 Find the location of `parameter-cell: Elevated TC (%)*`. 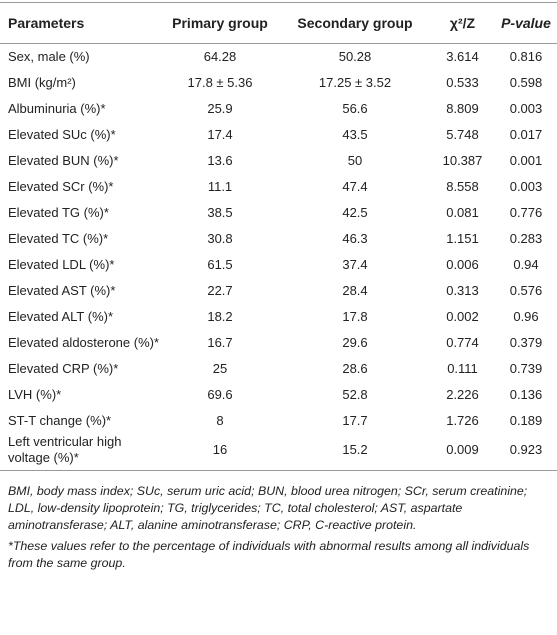

parameter-cell: Elevated TC (%)* is located at coordinates (58, 238).